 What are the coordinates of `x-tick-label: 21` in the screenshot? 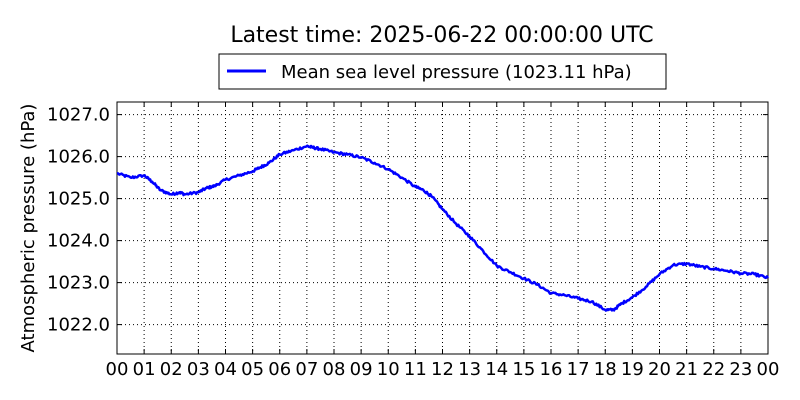 It's located at (686, 369).